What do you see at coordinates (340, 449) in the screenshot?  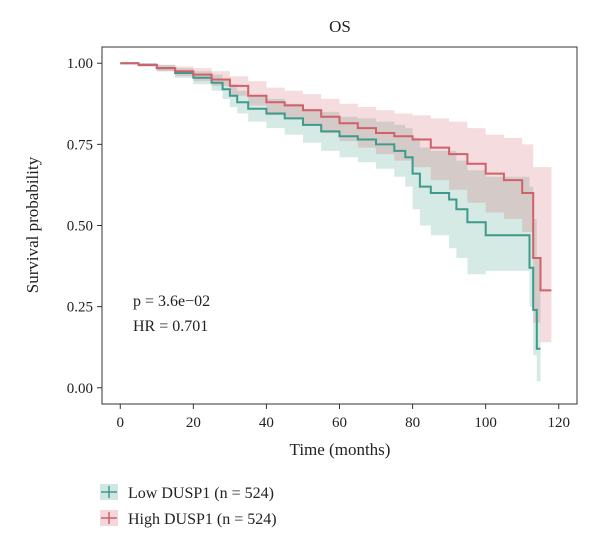 I see `x-axis-title: Time (months)` at bounding box center [340, 449].